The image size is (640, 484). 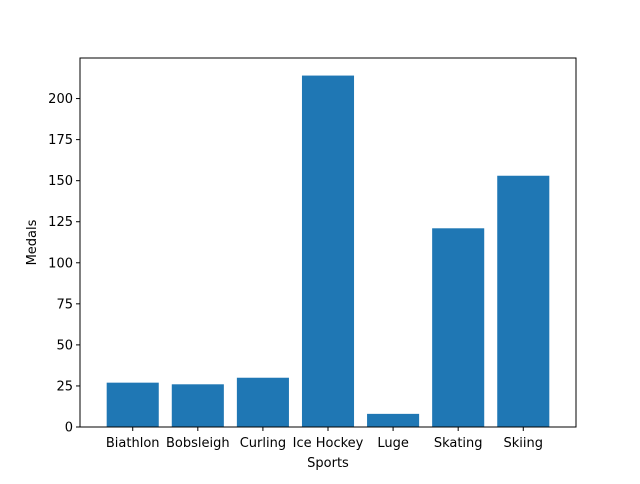 I want to click on y-tick-label: 25, so click(x=64, y=386).